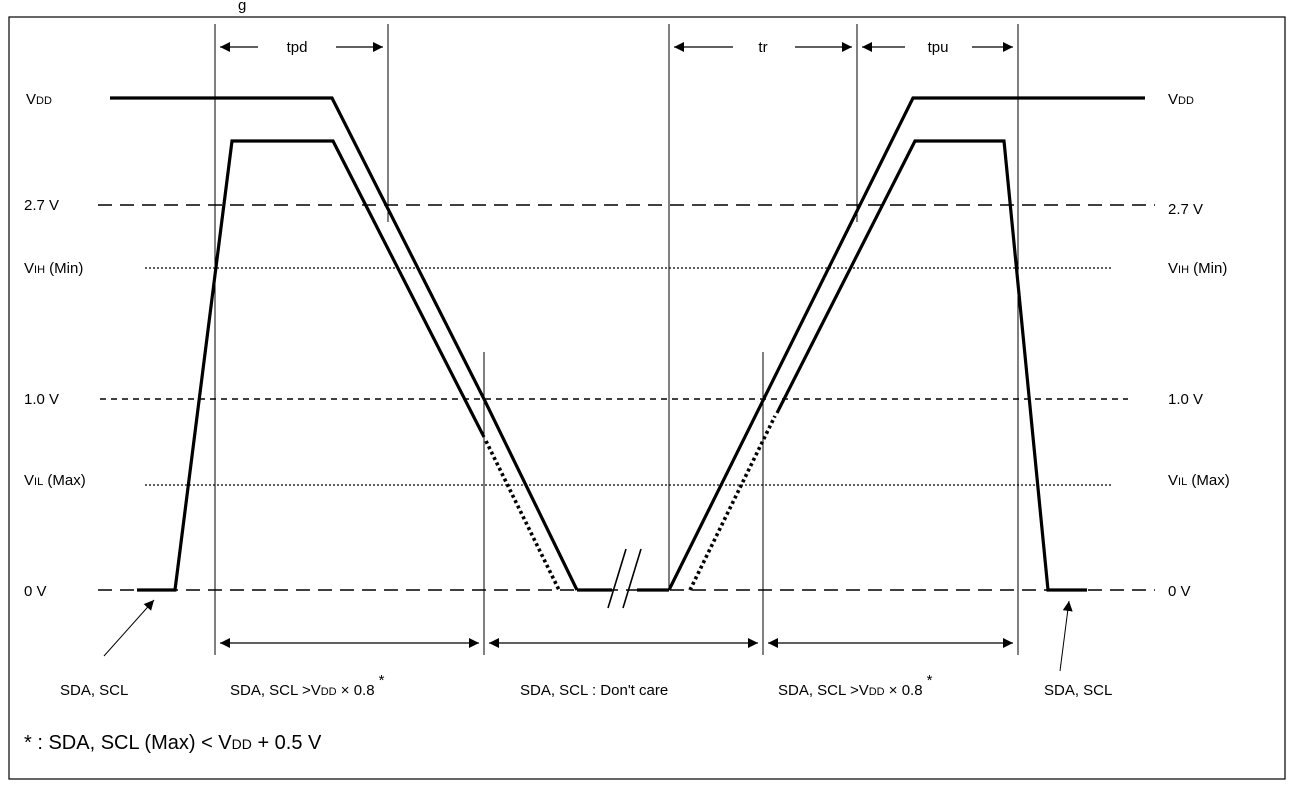 This screenshot has width=1289, height=789. I want to click on break-mark-left, so click(617, 578).